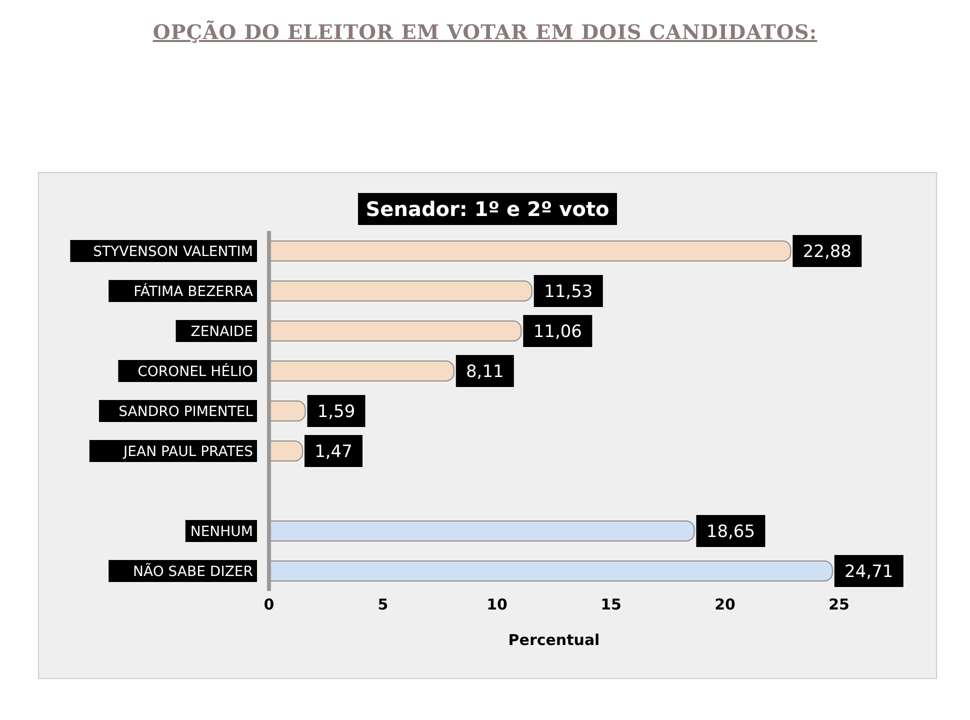 The image size is (970, 720). I want to click on chart-subtitle: Senador: 1º e 2º voto, so click(488, 209).